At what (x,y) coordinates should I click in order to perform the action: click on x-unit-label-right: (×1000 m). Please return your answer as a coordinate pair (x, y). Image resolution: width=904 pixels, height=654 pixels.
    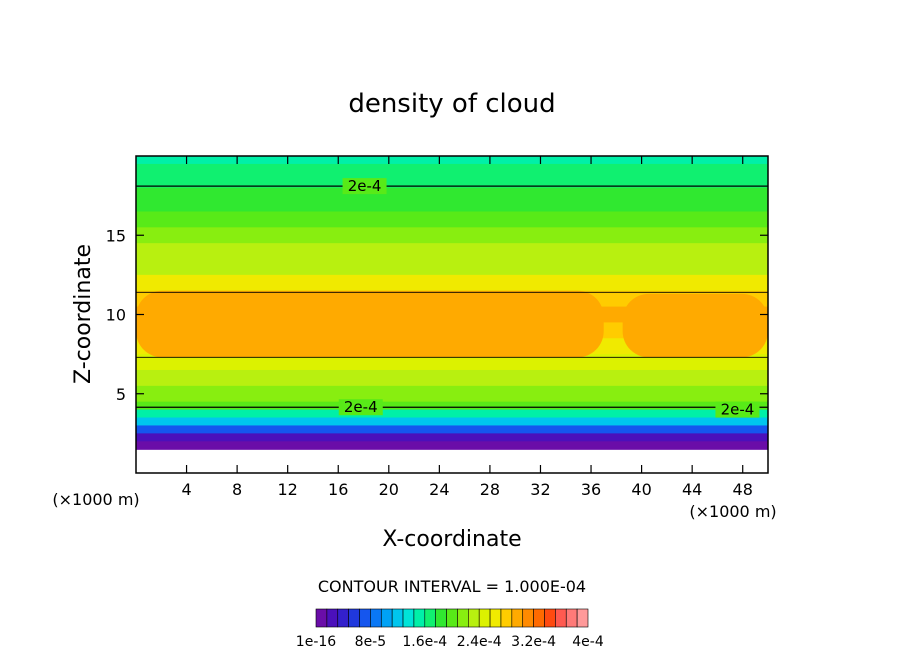
    Looking at the image, I should click on (732, 511).